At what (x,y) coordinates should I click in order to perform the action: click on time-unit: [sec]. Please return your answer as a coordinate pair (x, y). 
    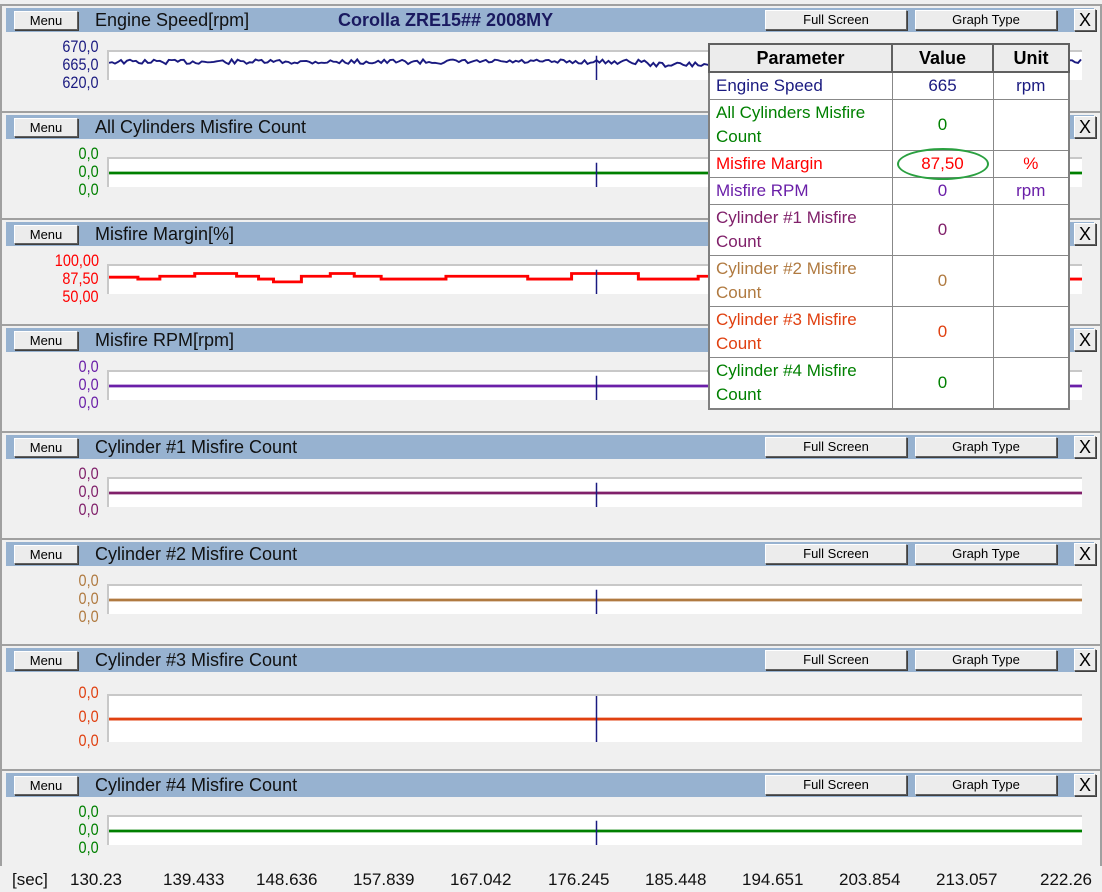
    Looking at the image, I should click on (30, 879).